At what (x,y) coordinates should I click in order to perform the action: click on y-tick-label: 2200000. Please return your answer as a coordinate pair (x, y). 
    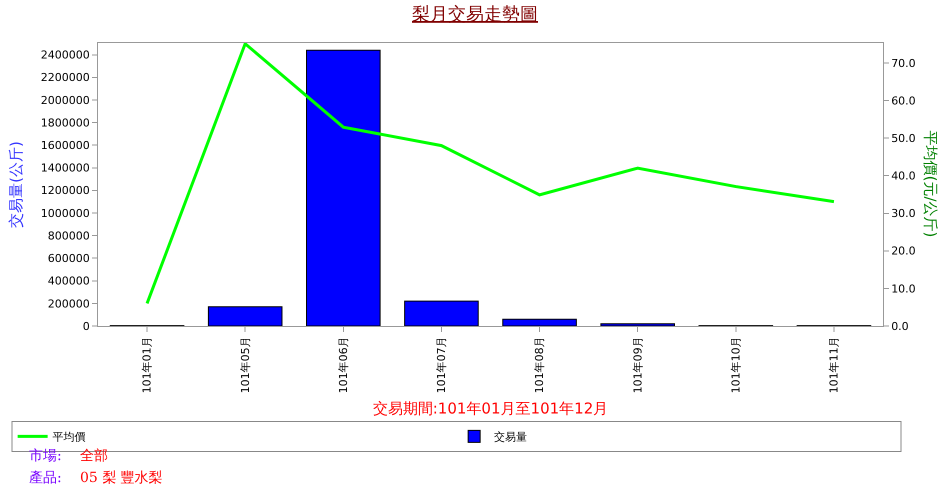
    Looking at the image, I should click on (65, 77).